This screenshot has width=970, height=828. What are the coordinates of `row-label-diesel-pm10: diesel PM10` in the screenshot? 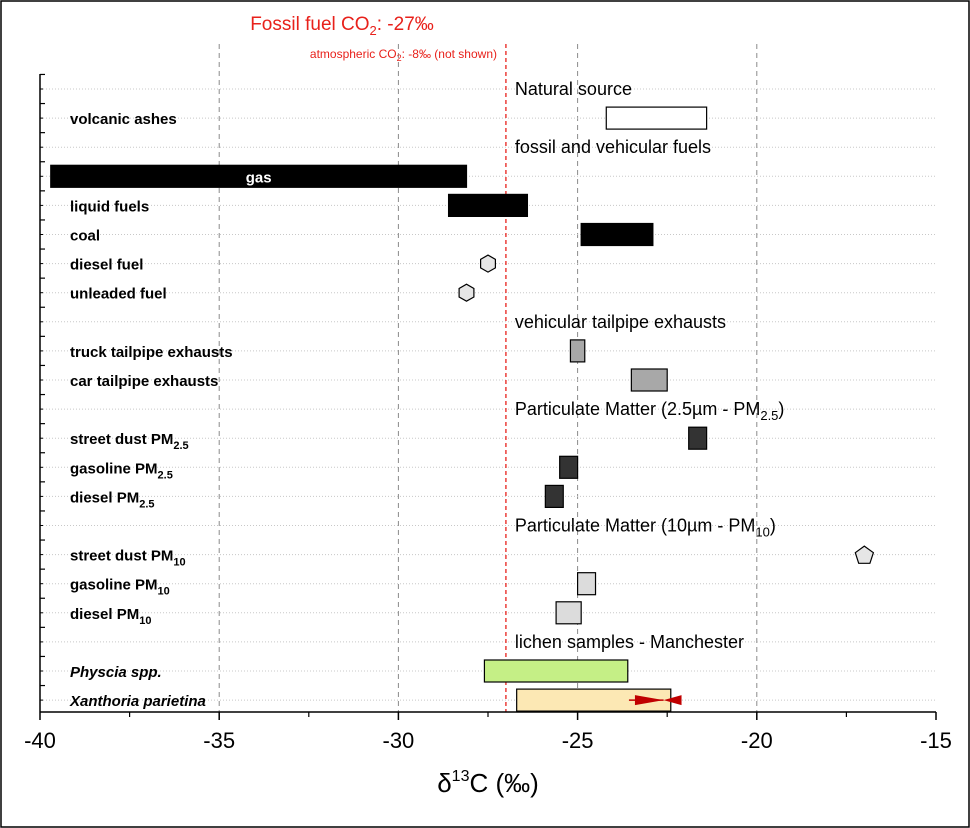 It's located at (110, 616).